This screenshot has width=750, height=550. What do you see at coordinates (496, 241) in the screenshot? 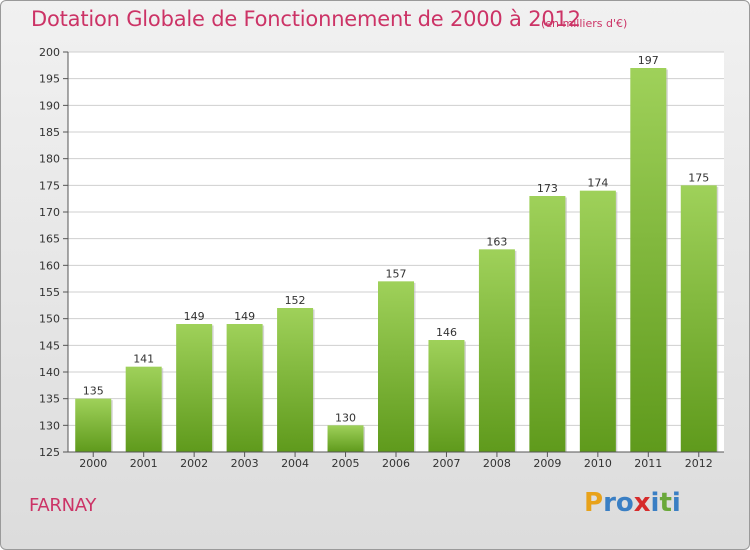
I see `data-label: 163` at bounding box center [496, 241].